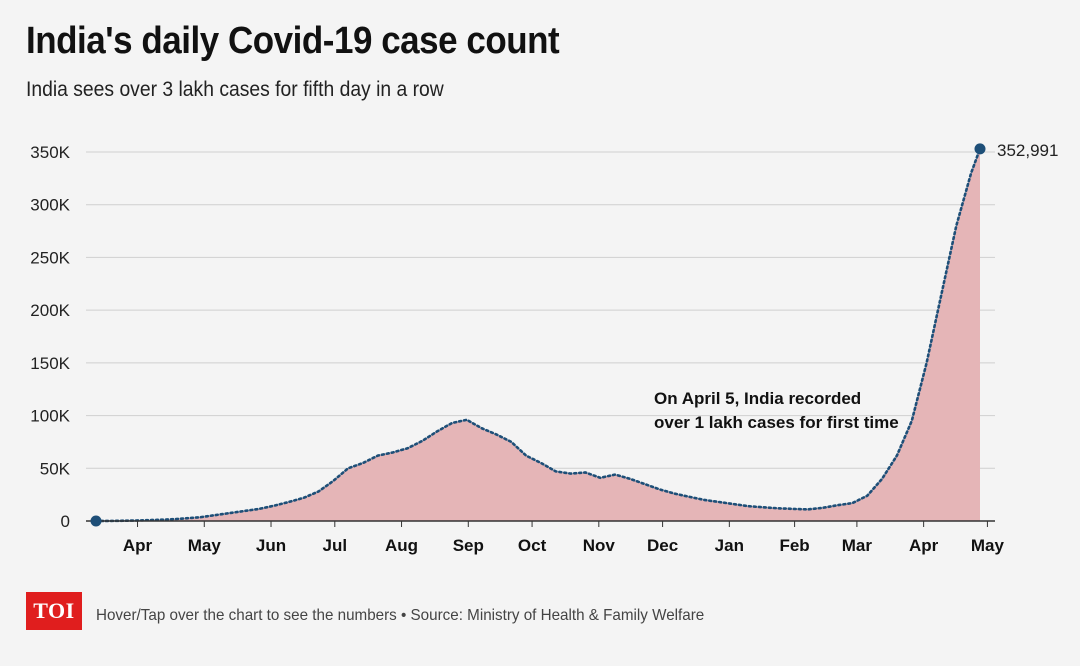 The image size is (1080, 666). What do you see at coordinates (293, 41) in the screenshot?
I see `chart-title: India's daily Covid-19 case count` at bounding box center [293, 41].